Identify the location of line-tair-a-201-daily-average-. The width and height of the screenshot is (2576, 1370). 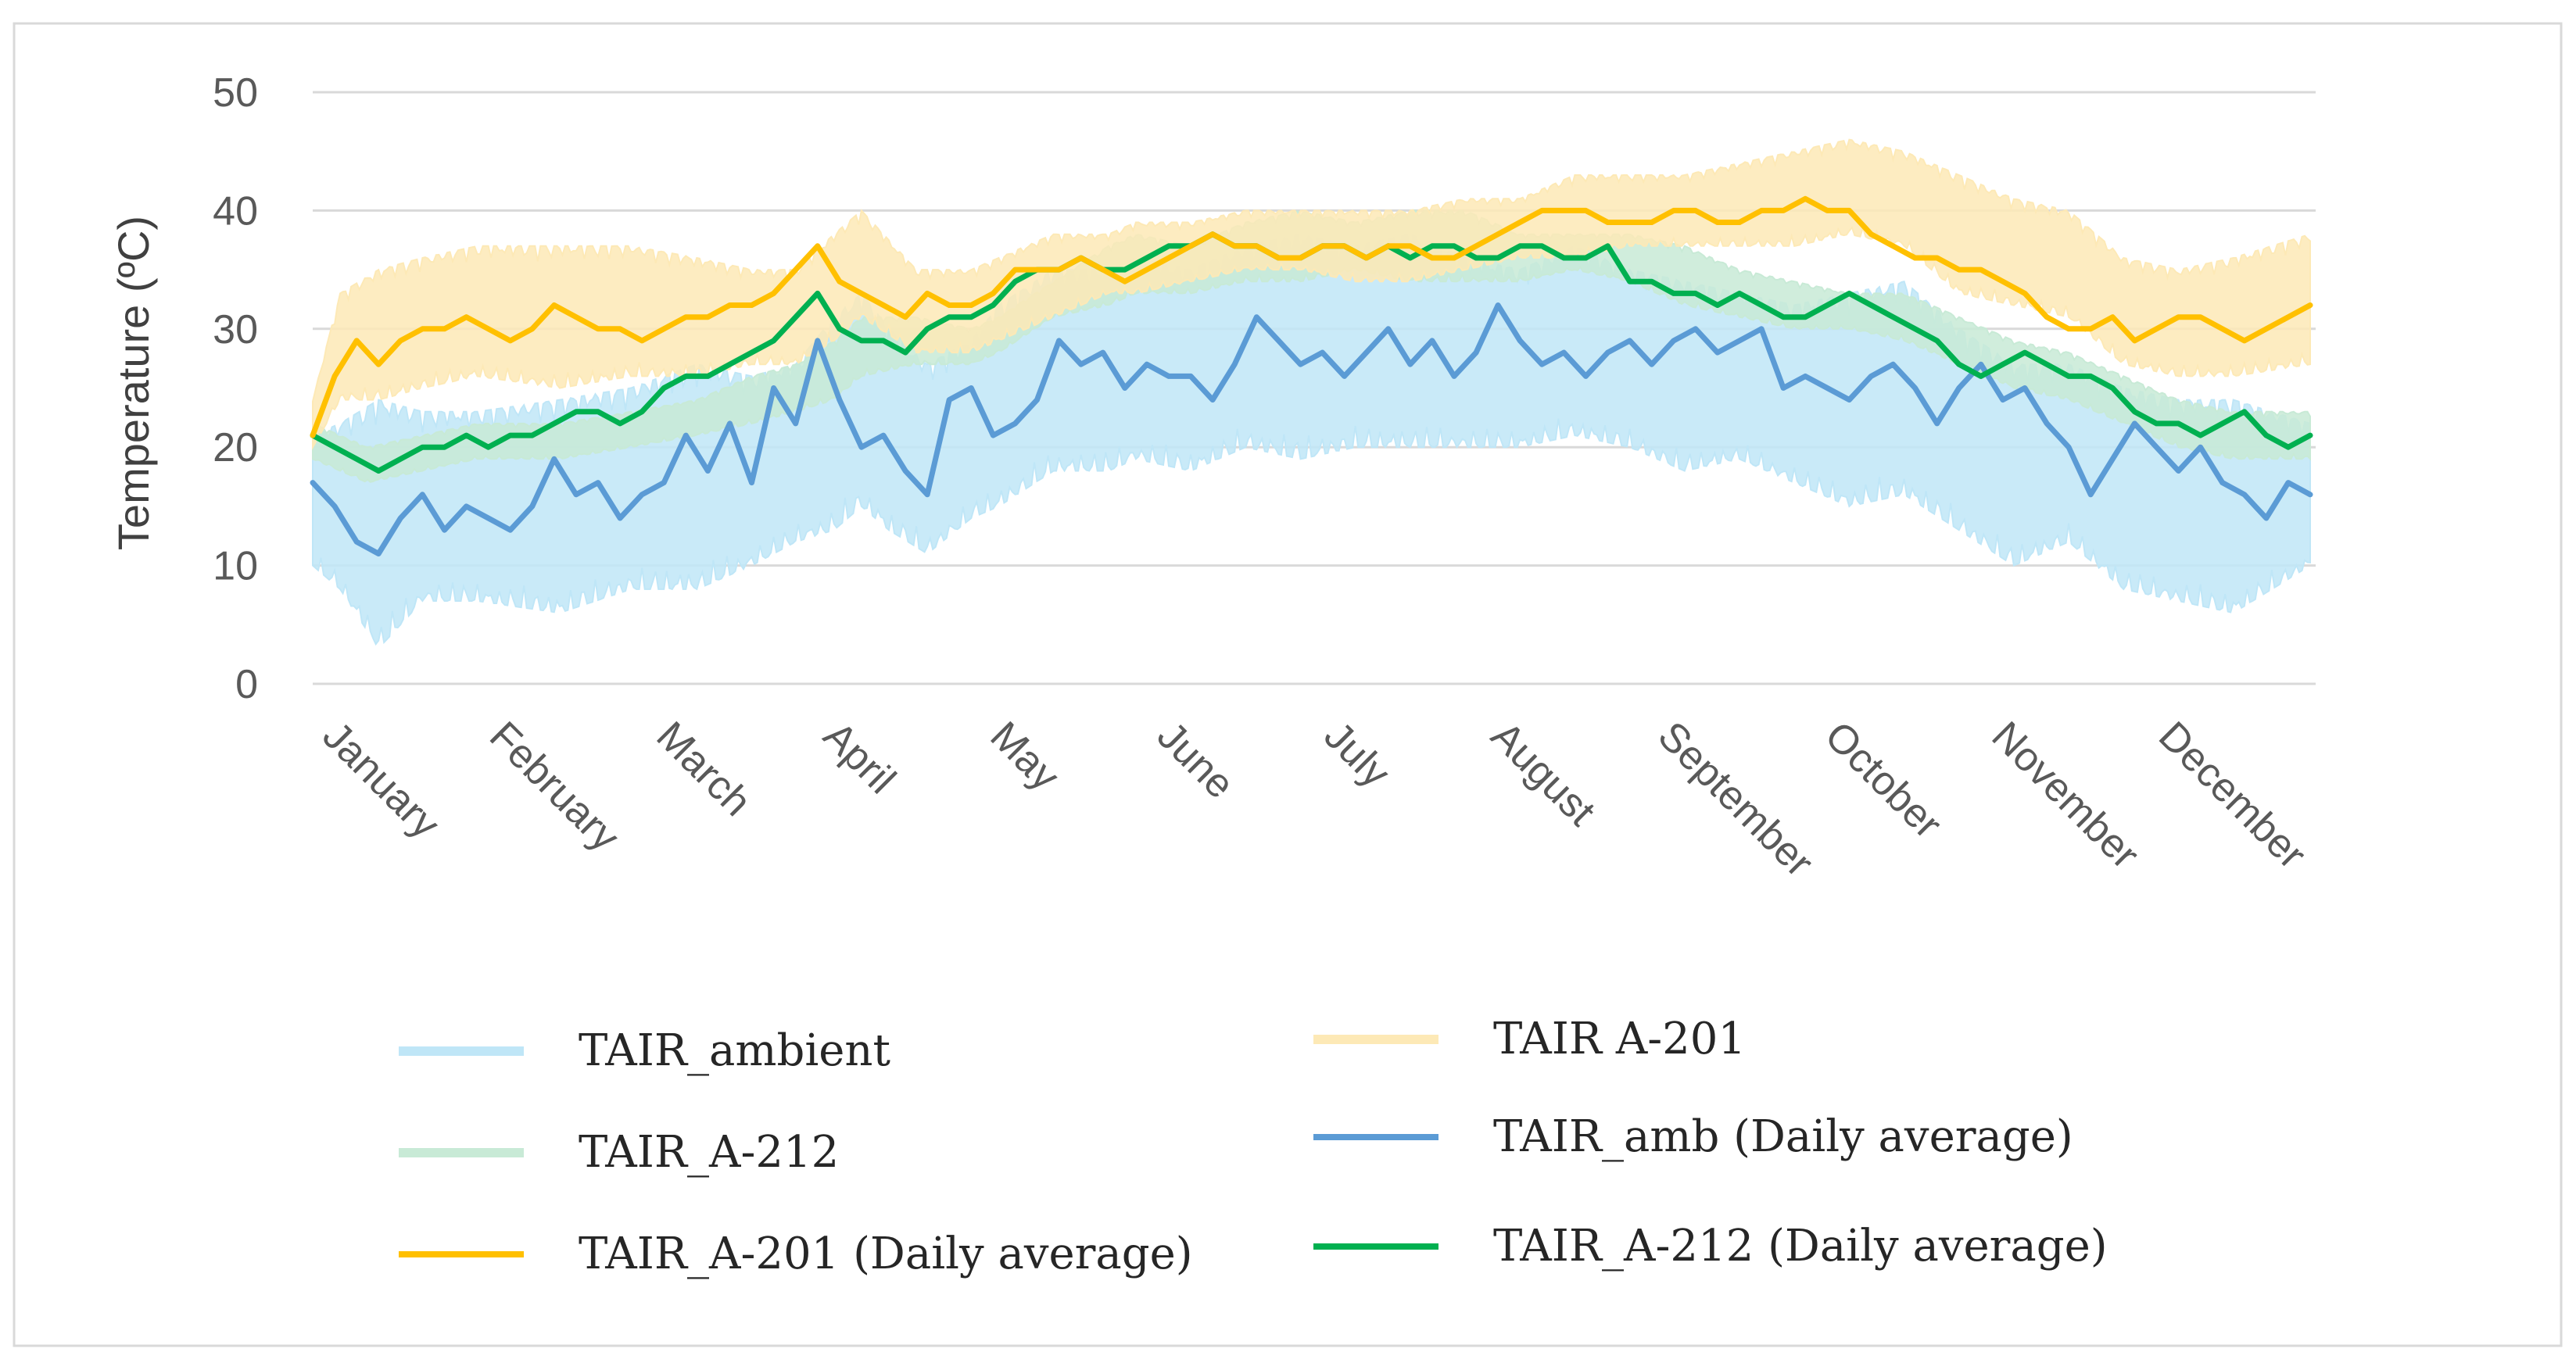
(1311, 316).